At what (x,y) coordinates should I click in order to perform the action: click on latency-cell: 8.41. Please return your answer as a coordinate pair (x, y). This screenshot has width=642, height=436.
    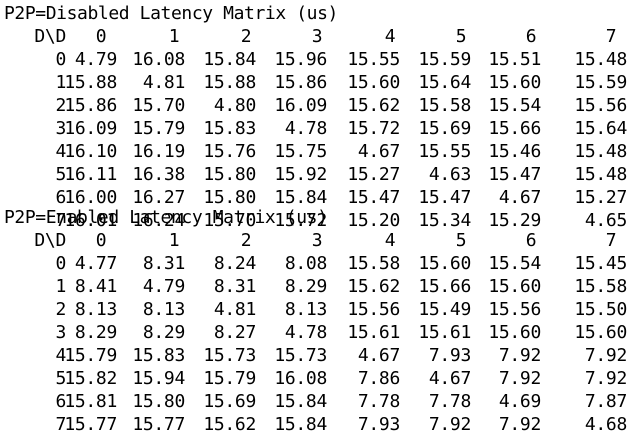
    Looking at the image, I should click on (95, 286).